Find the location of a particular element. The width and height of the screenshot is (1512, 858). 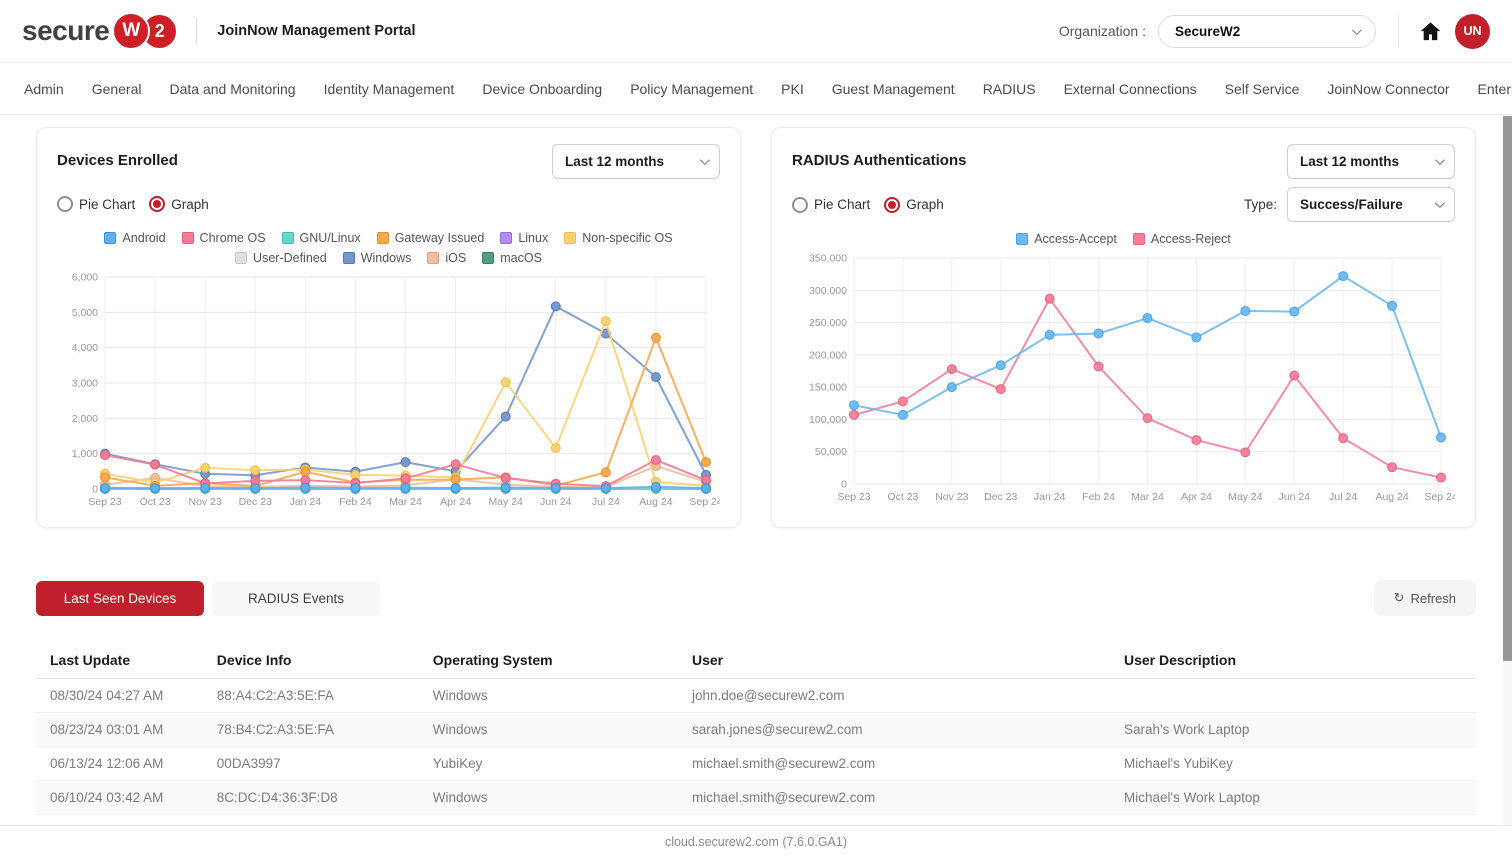

column-header-operating-system: Operating System is located at coordinates (554, 660).